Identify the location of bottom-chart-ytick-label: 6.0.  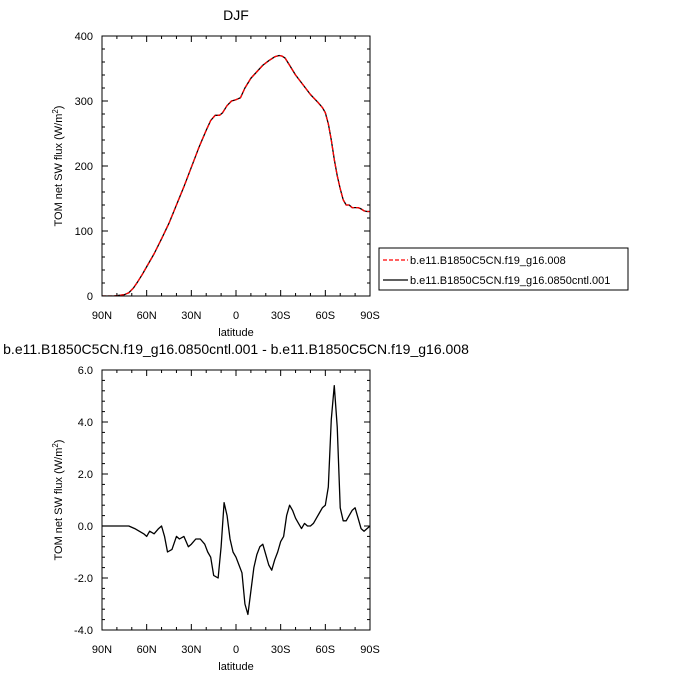
(85, 371).